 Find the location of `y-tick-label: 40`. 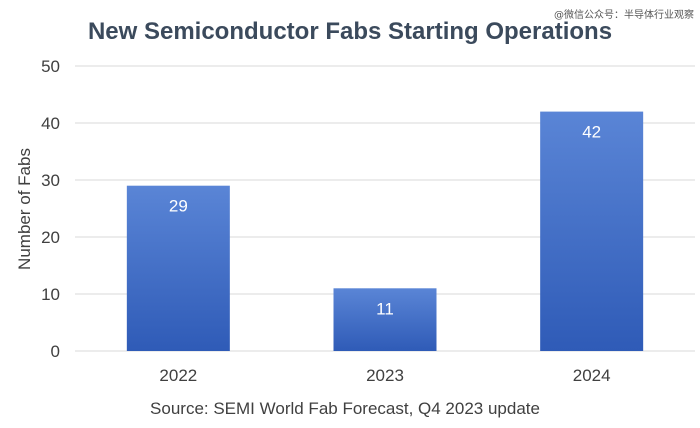

y-tick-label: 40 is located at coordinates (50, 123).